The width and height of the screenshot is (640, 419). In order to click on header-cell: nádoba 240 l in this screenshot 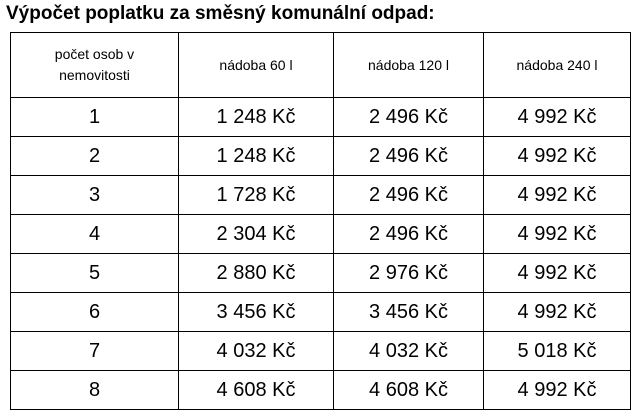, I will do `click(557, 65)`.